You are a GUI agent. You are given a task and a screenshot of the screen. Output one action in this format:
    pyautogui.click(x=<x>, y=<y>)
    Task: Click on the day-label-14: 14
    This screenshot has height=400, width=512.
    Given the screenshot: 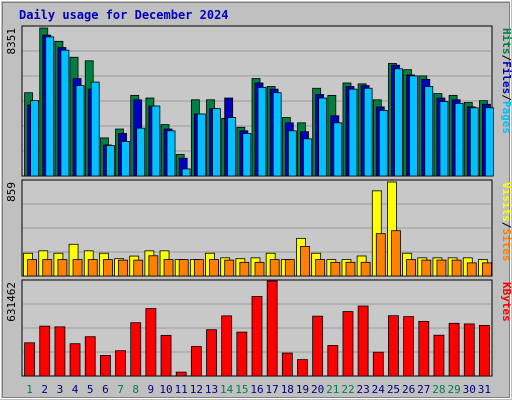 What is the action you would take?
    pyautogui.click(x=227, y=389)
    